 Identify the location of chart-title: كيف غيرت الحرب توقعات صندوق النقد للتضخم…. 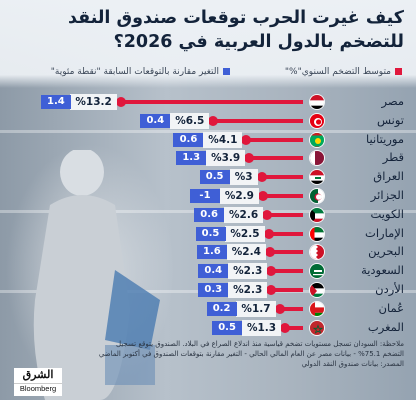
(236, 30).